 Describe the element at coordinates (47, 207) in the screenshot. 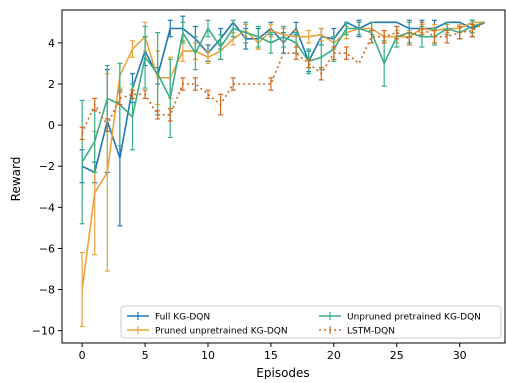

I see `y-tick-label: −4` at that location.